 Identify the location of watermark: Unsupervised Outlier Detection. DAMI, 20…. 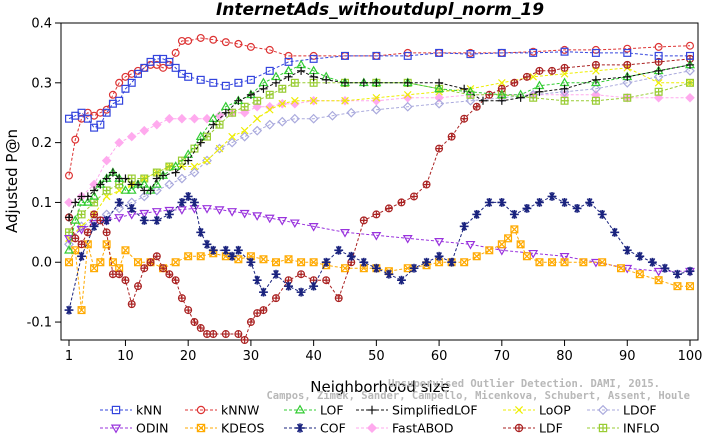
(478, 390).